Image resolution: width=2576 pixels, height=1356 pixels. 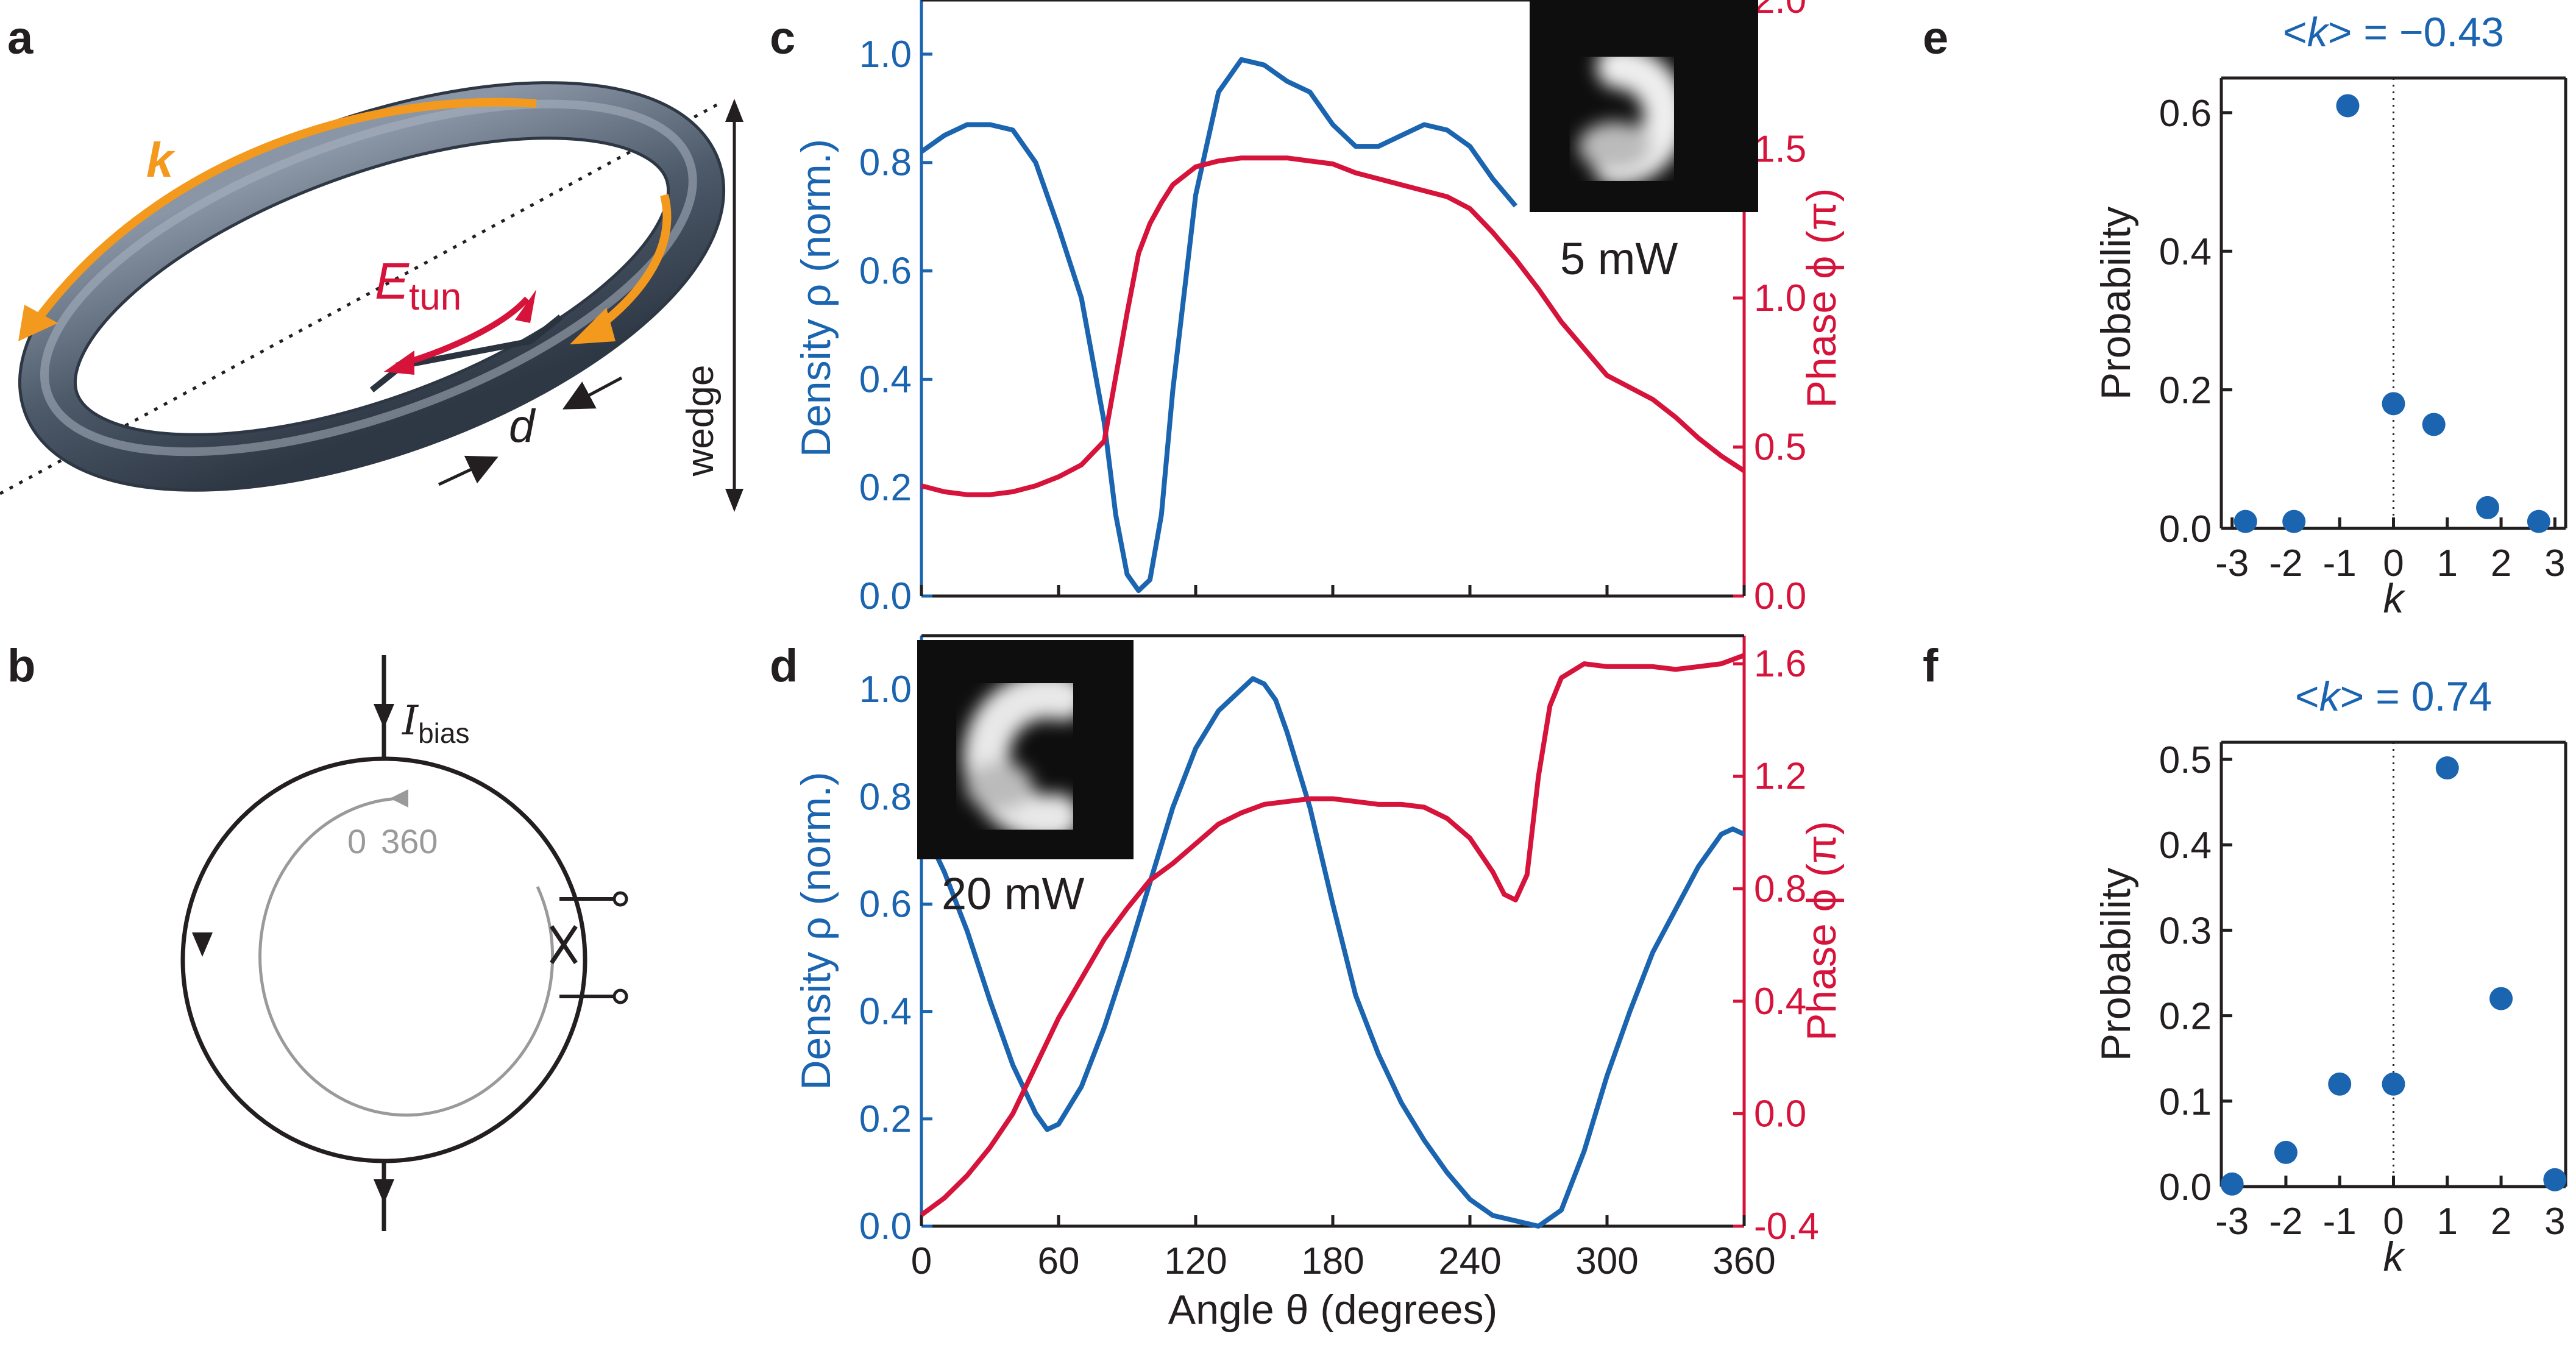 I want to click on panel-letter-d: d, so click(x=784, y=666).